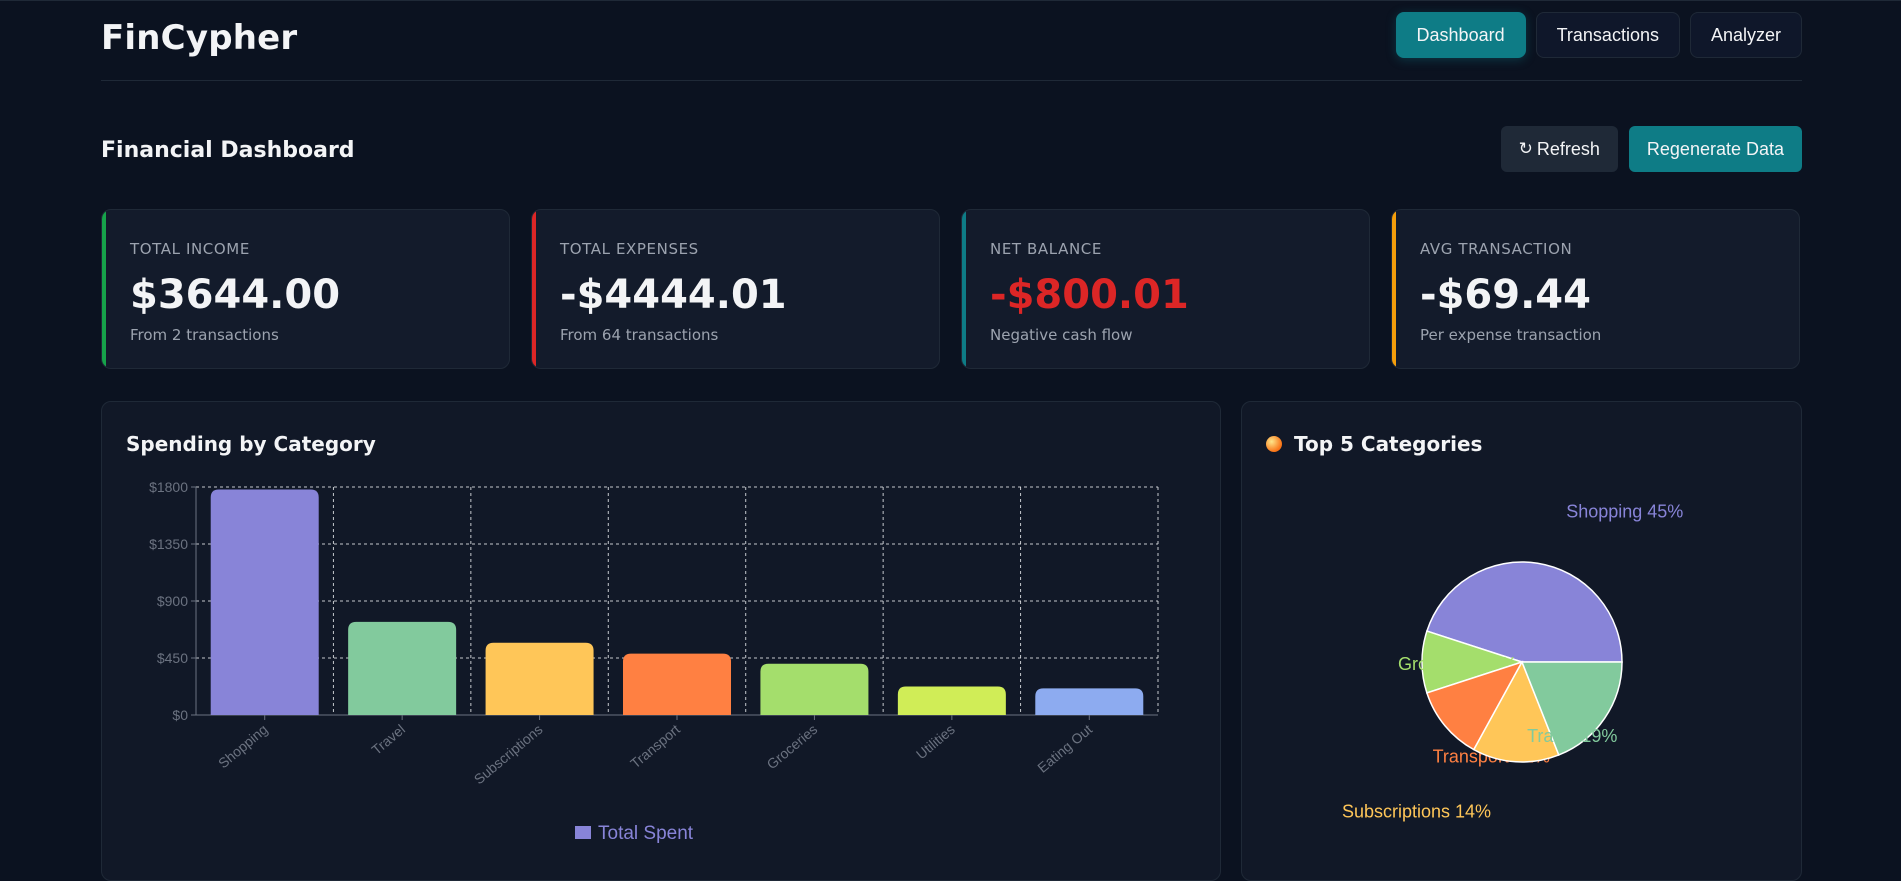 Image resolution: width=1901 pixels, height=881 pixels. Describe the element at coordinates (1416, 812) in the screenshot. I see `pie-label: Subscriptions 14%` at that location.